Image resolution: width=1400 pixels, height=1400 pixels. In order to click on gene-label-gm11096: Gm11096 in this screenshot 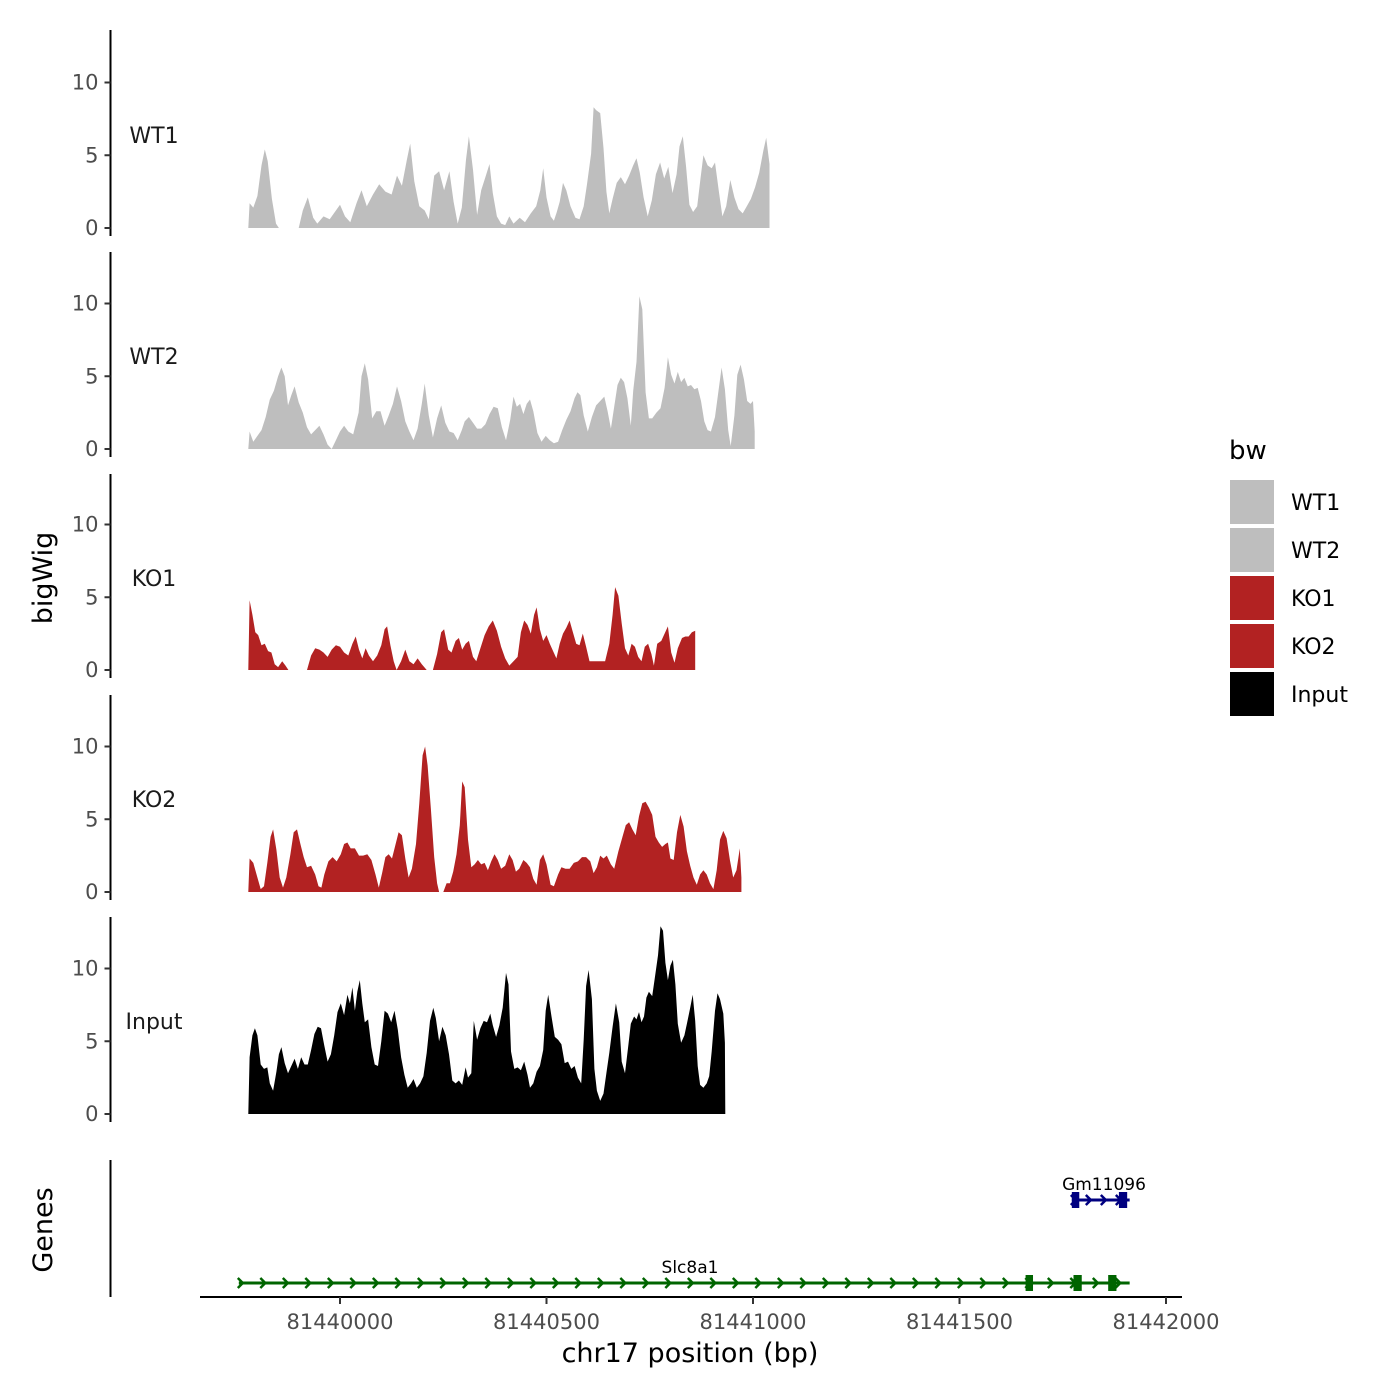, I will do `click(1104, 1185)`.